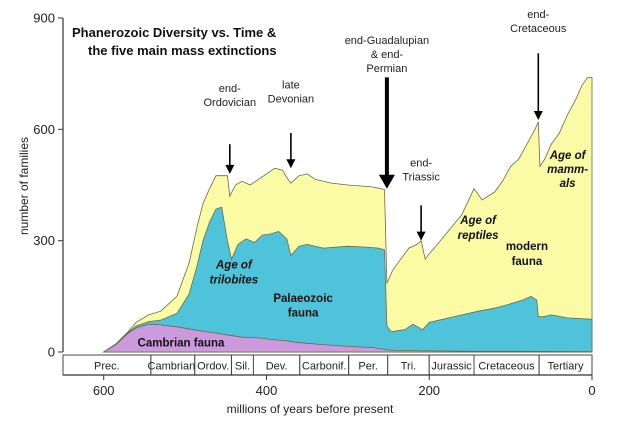 This screenshot has height=428, width=636. What do you see at coordinates (303, 299) in the screenshot?
I see `region-label-3: Palaeozoic` at bounding box center [303, 299].